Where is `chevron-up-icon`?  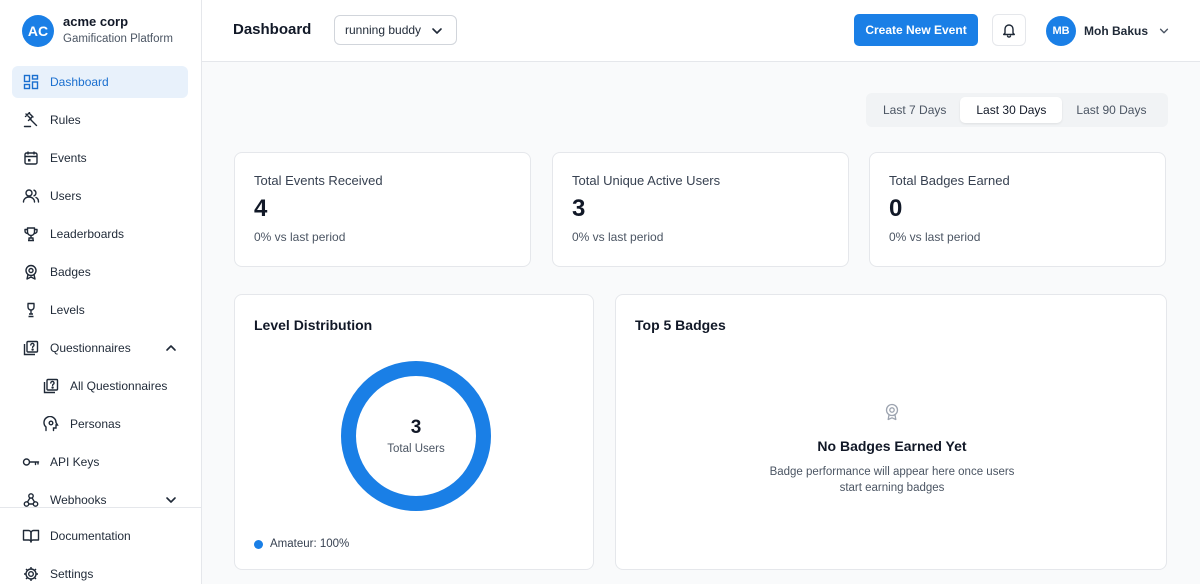 chevron-up-icon is located at coordinates (171, 348).